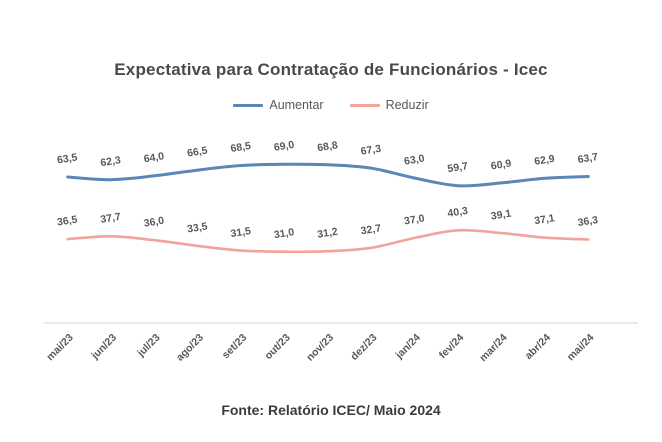 The image size is (662, 442). What do you see at coordinates (331, 410) in the screenshot?
I see `source-caption: Fonte: Relatório ICEC/ Maio 2024` at bounding box center [331, 410].